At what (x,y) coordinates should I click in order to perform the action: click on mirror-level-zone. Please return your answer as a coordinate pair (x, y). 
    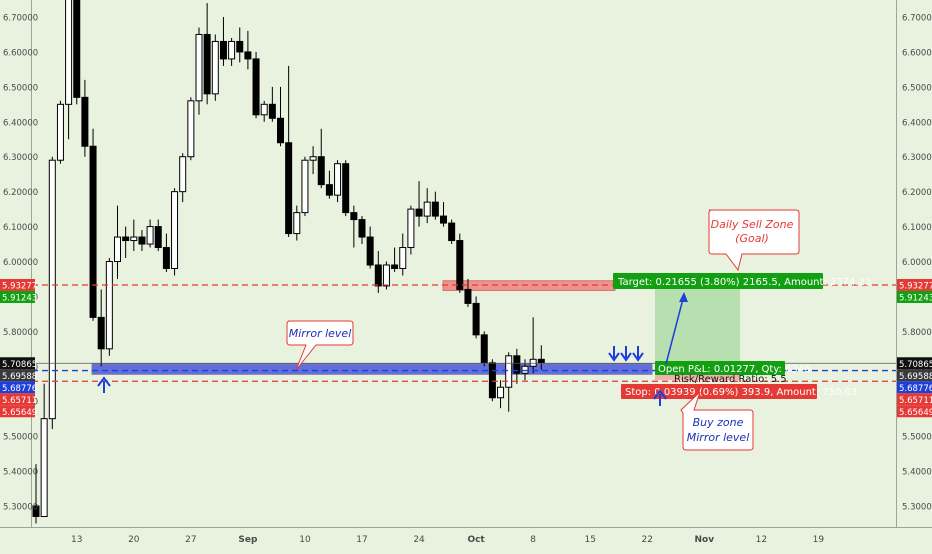
    Looking at the image, I should click on (372, 369).